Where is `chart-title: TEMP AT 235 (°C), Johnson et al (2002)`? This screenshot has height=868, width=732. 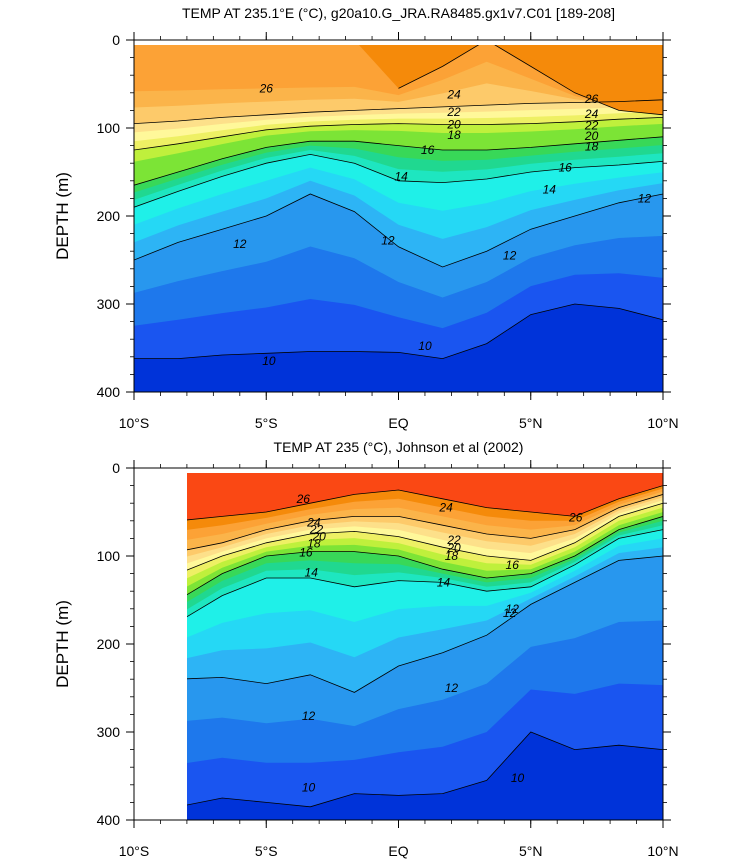 chart-title: TEMP AT 235 (°C), Johnson et al (2002) is located at coordinates (399, 447).